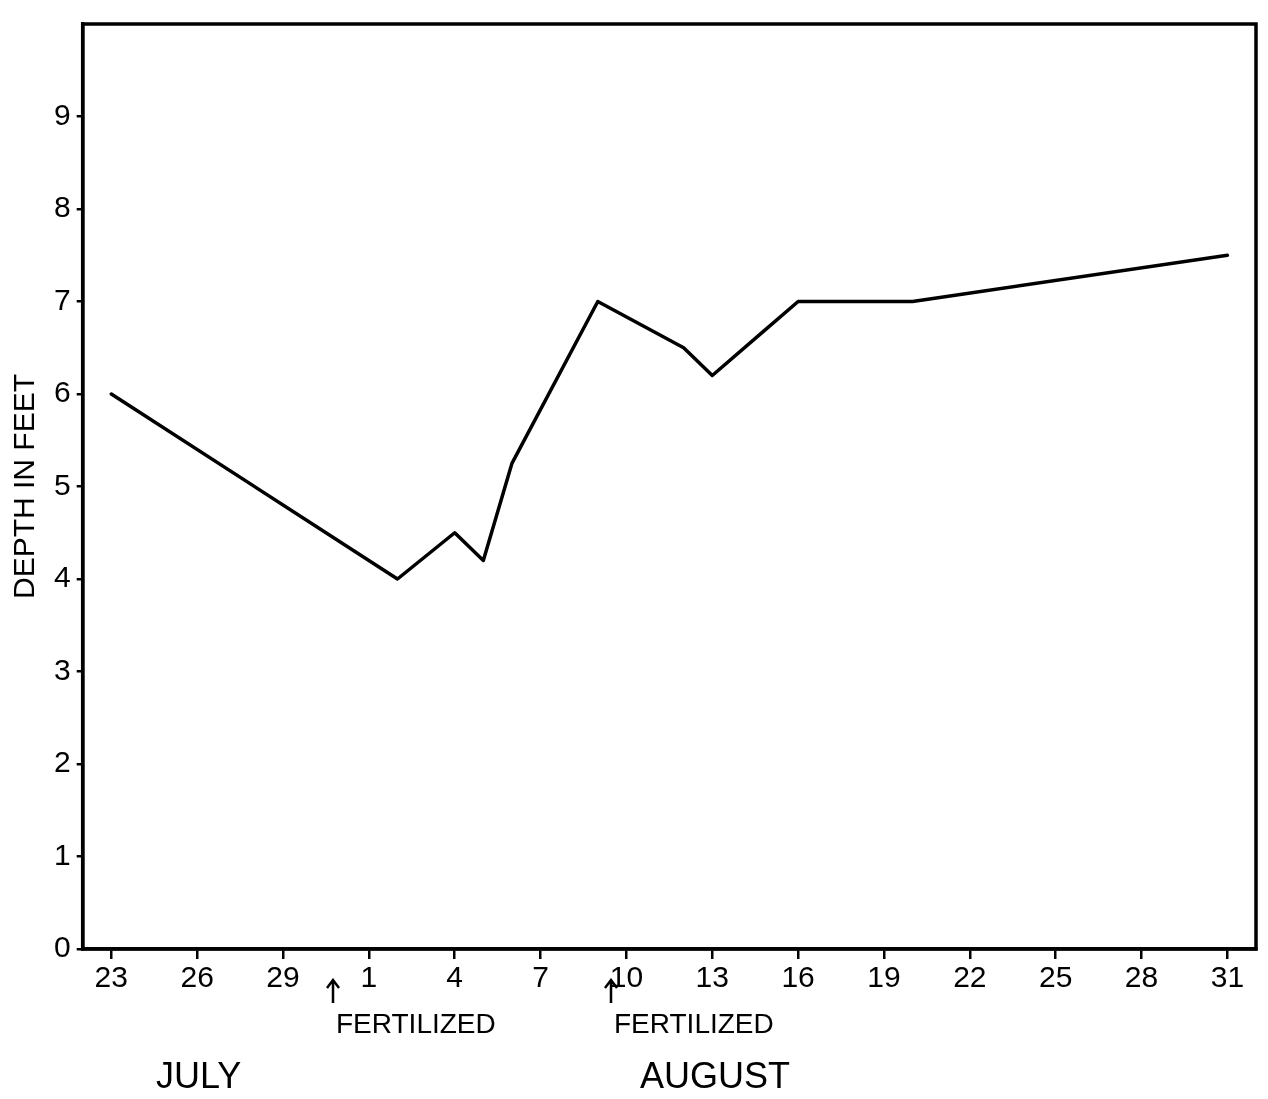  Describe the element at coordinates (884, 977) in the screenshot. I see `x-tick-label: 19` at that location.